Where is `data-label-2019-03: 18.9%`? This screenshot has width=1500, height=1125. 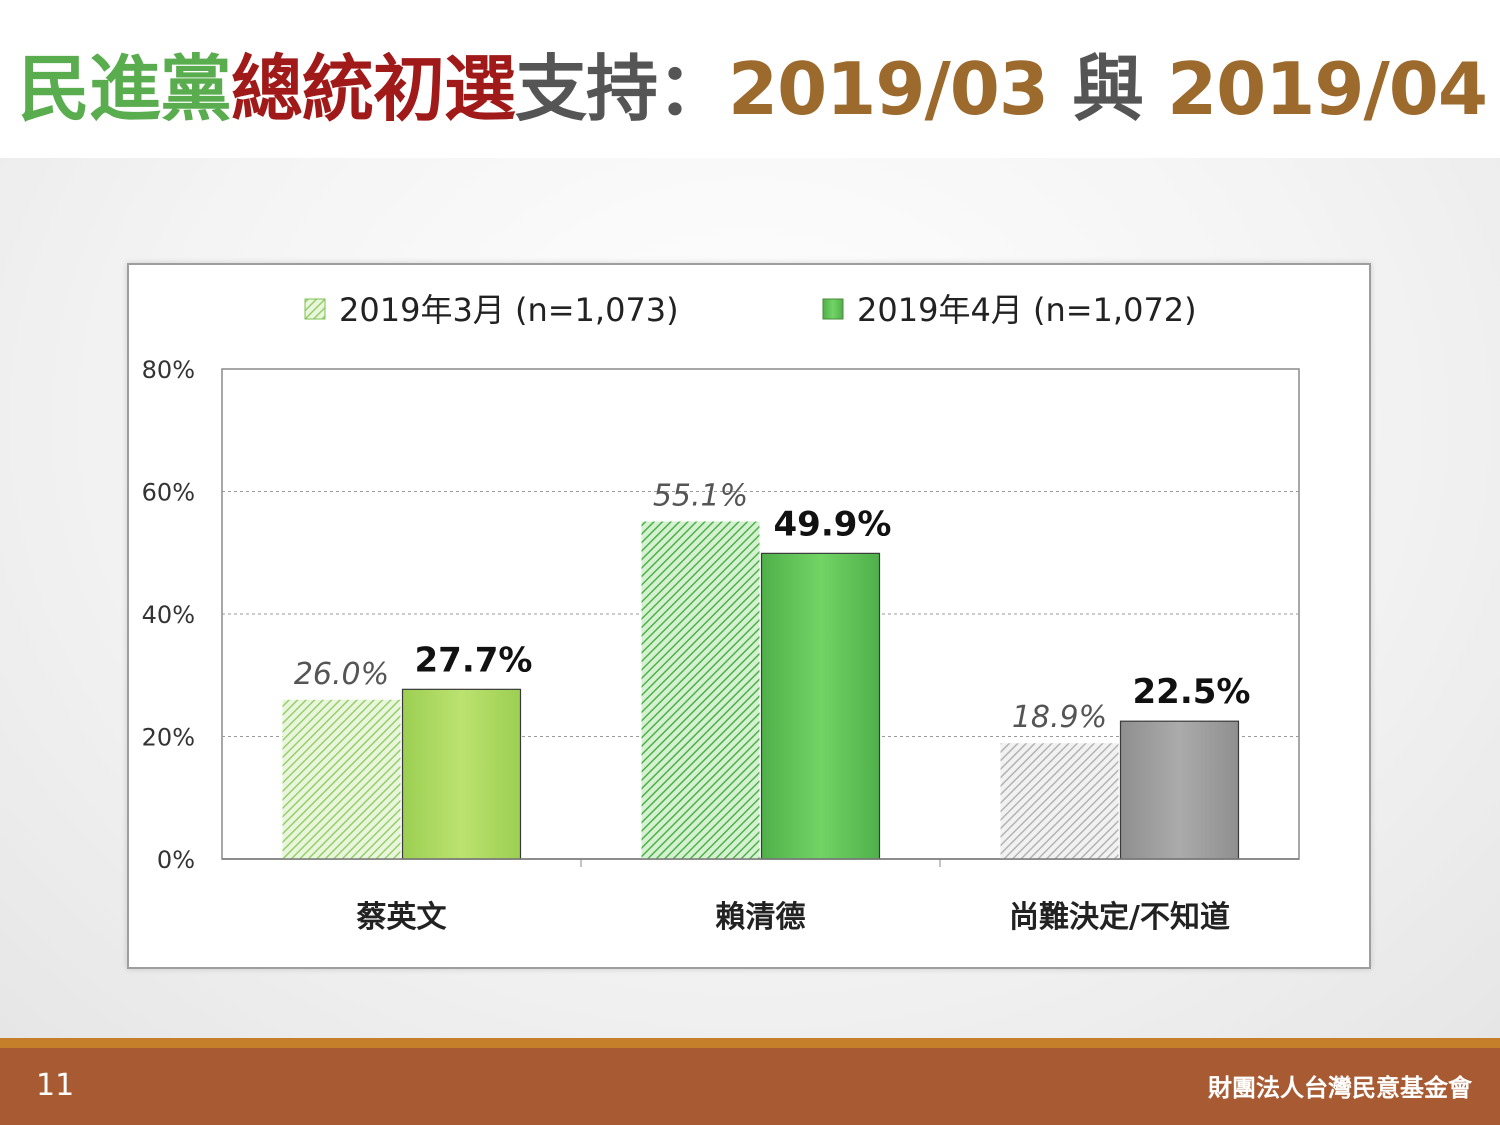 data-label-2019-03: 18.9% is located at coordinates (1059, 717).